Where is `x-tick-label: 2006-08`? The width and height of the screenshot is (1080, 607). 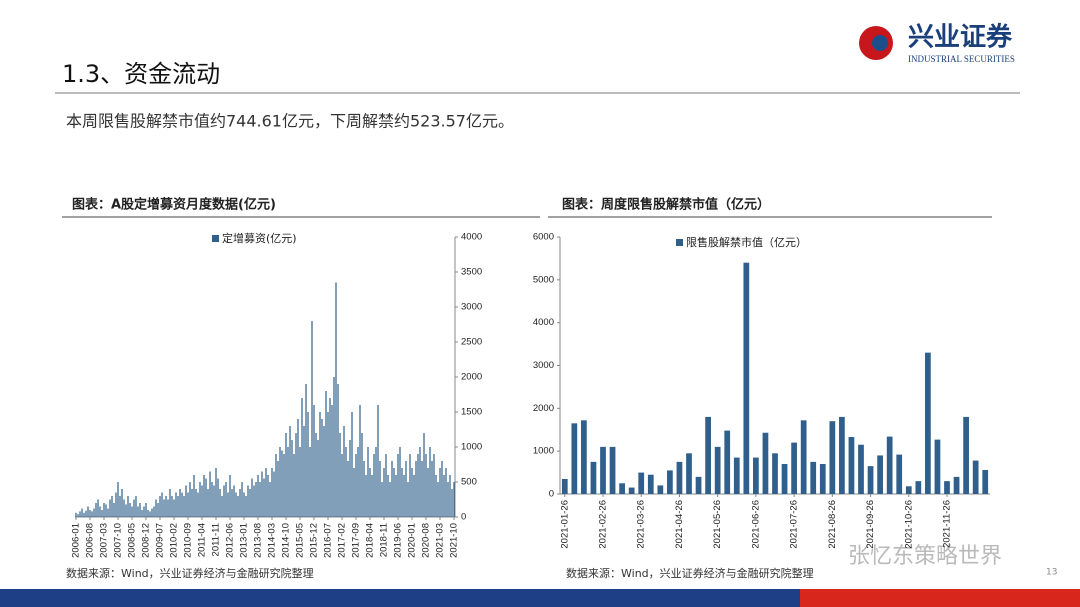
x-tick-label: 2006-08 is located at coordinates (90, 540).